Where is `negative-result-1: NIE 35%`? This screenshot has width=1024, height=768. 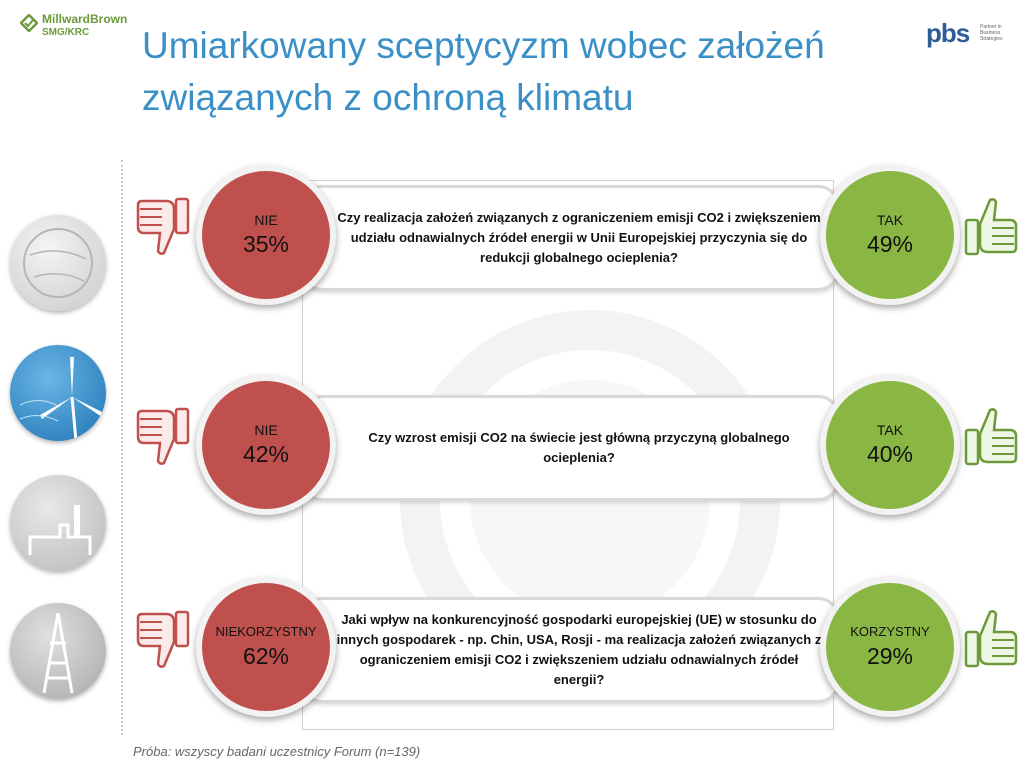
negative-result-1: NIE 35% is located at coordinates (266, 235).